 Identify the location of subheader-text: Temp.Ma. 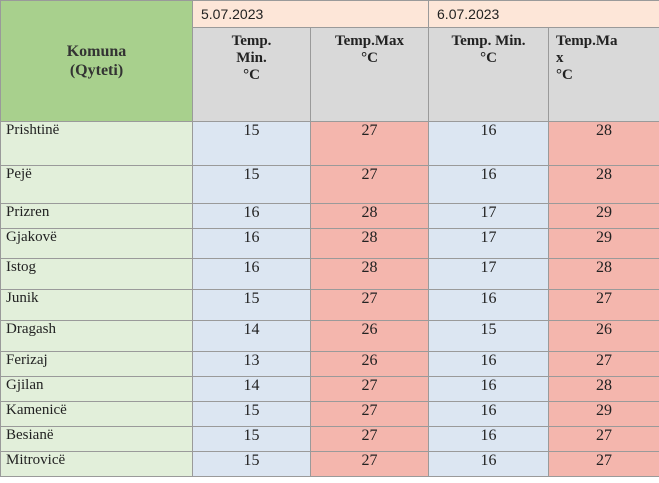
(587, 41).